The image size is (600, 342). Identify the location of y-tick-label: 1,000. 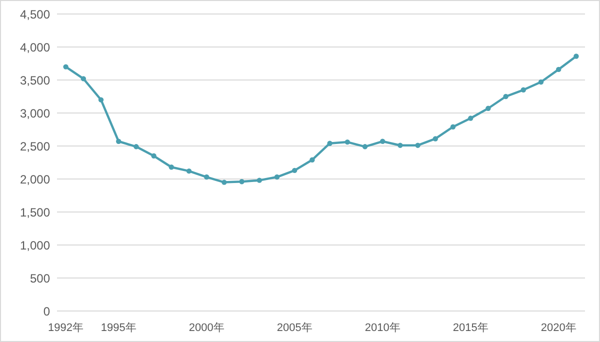
(35, 245).